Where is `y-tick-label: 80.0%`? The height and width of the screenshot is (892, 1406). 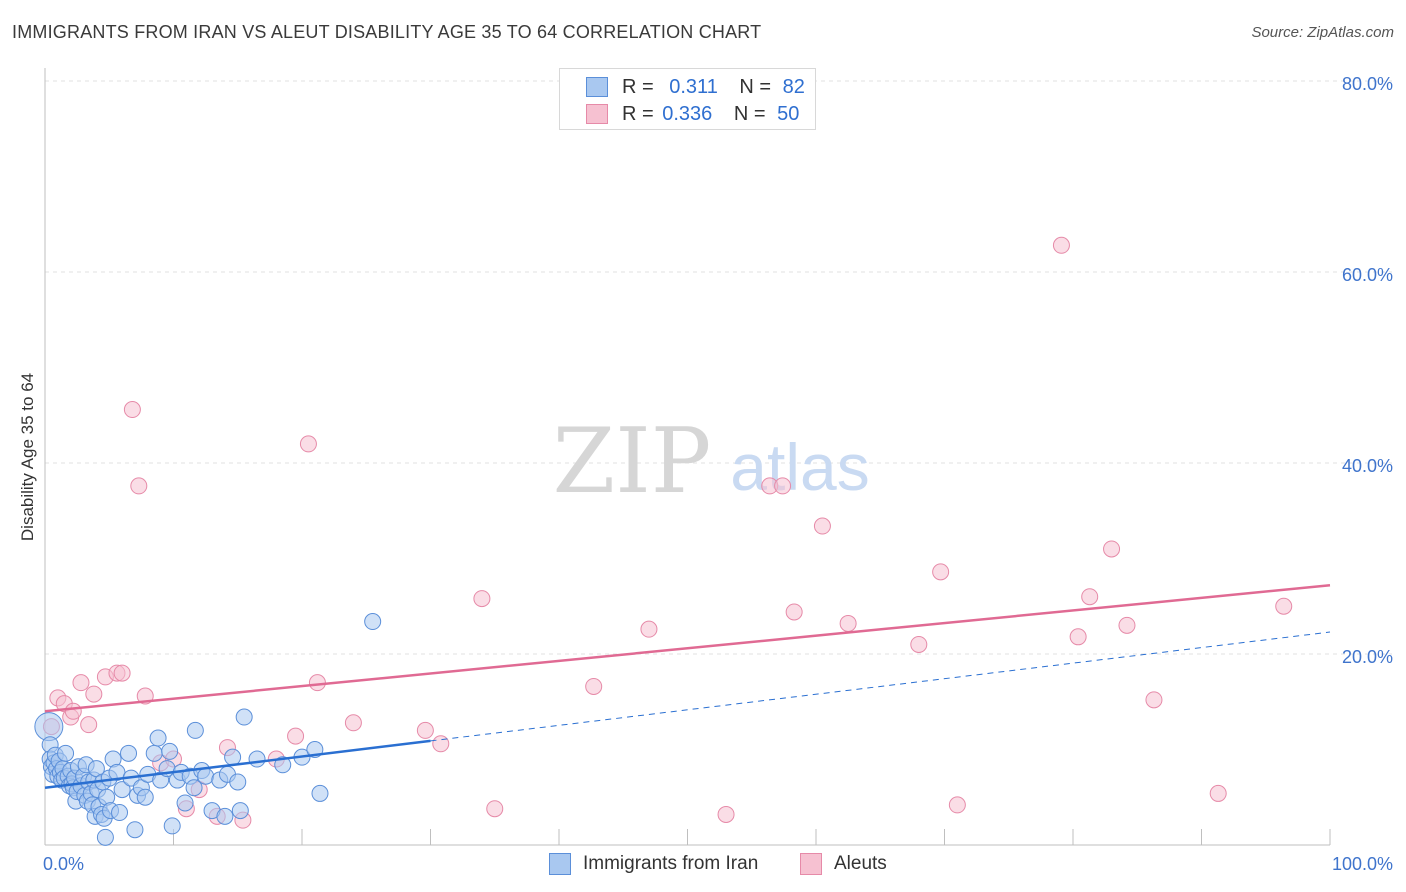 y-tick-label: 80.0% is located at coordinates (1367, 84).